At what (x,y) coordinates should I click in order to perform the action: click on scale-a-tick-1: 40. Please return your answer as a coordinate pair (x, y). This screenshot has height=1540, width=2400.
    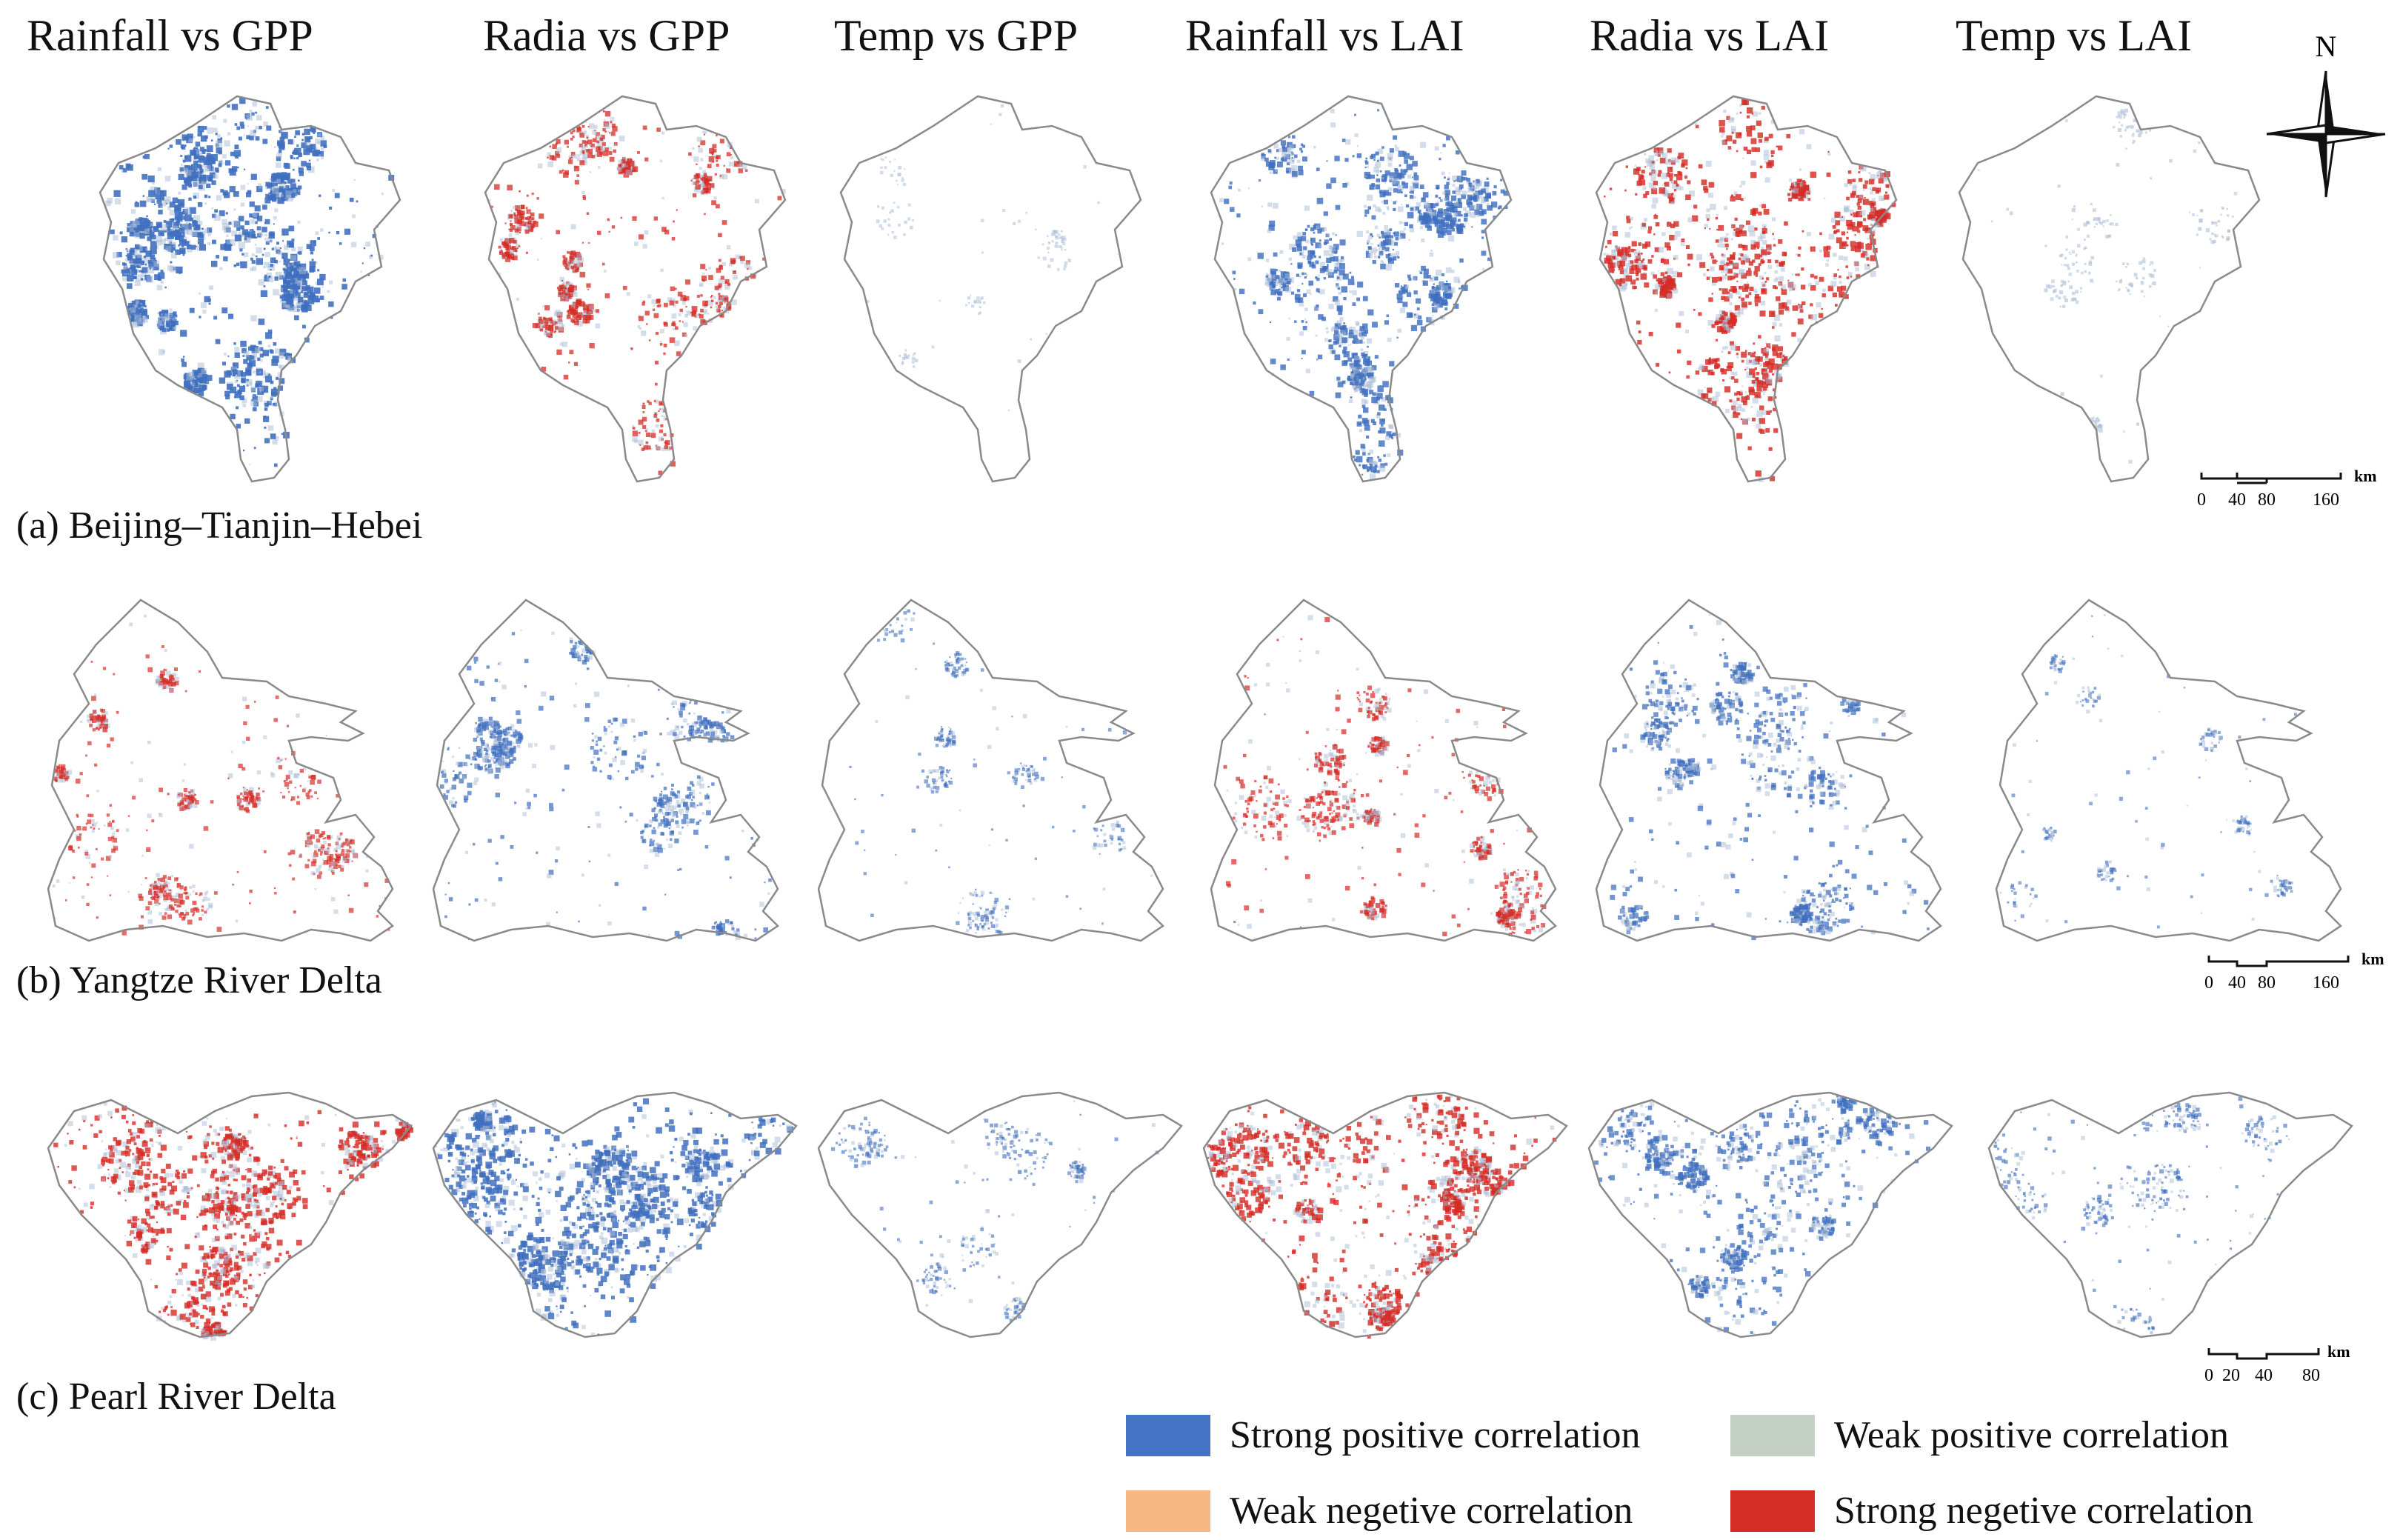
    Looking at the image, I should click on (2237, 500).